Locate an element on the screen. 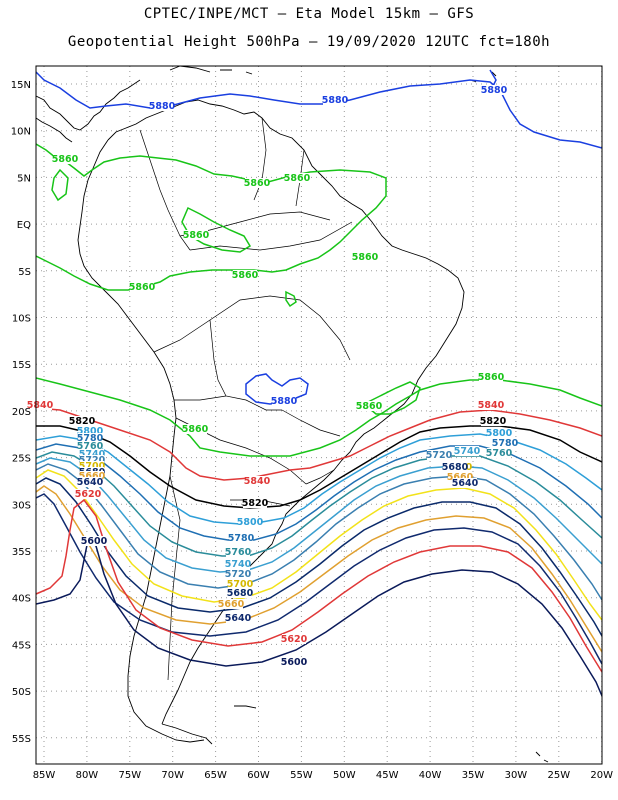  longitude-label: 65W is located at coordinates (215, 775).